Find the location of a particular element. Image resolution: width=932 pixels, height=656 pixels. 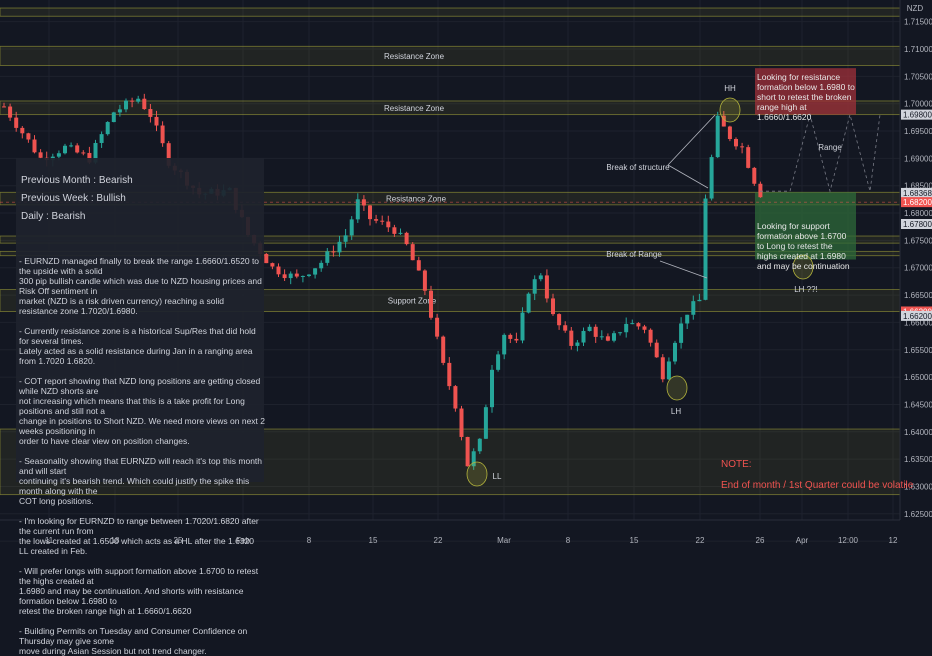

price-label-bg is located at coordinates (916, 223).